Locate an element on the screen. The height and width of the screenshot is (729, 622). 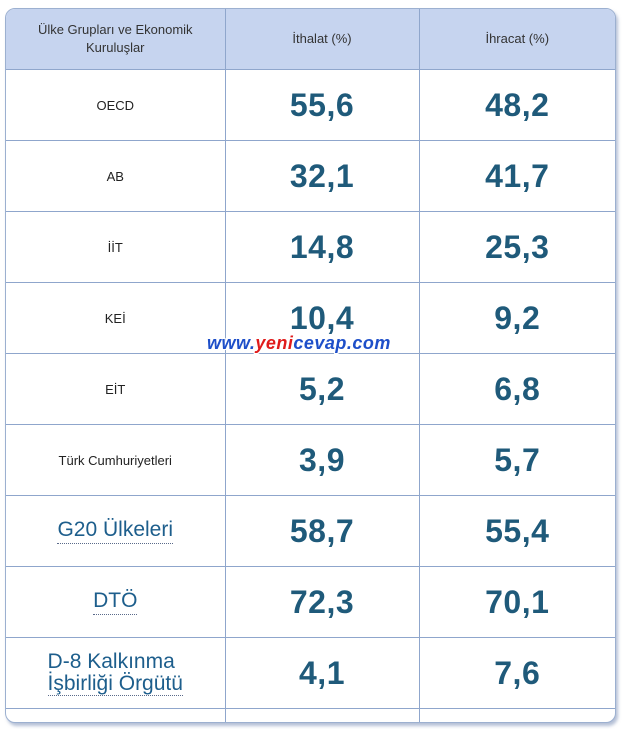
row-label-handwritten: G20 Ülkeleri is located at coordinates (116, 531).